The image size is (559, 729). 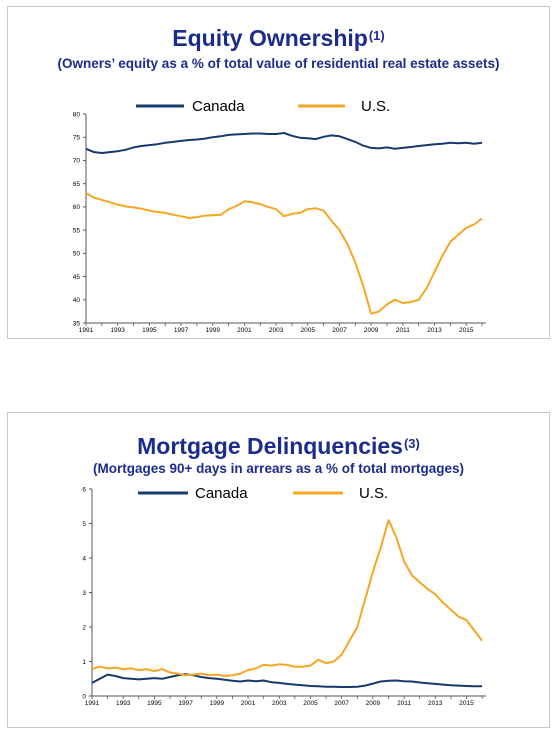 I want to click on y-tick-label: 2, so click(x=84, y=627).